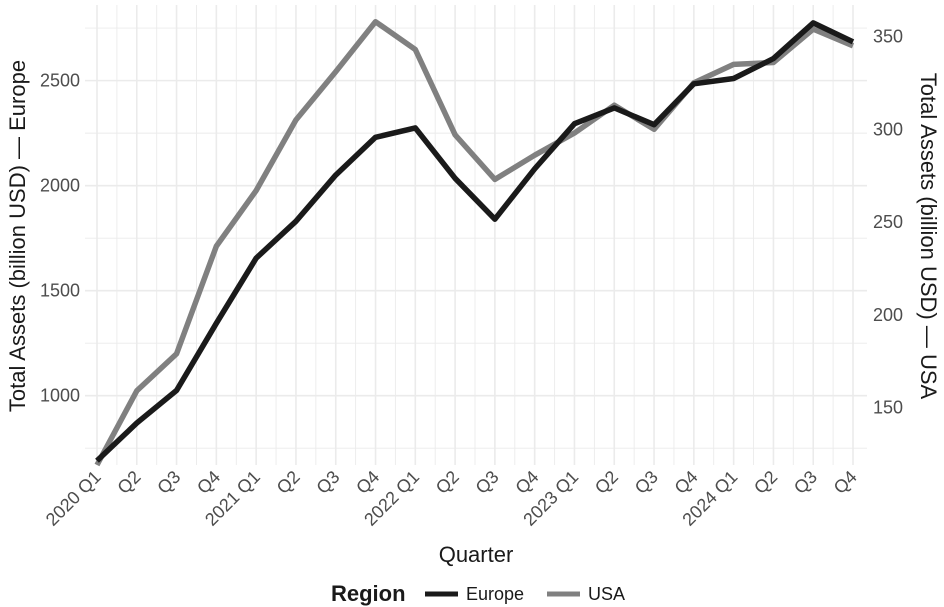 This screenshot has height=607, width=944. I want to click on y-left-tick-label: 2000, so click(60, 186).